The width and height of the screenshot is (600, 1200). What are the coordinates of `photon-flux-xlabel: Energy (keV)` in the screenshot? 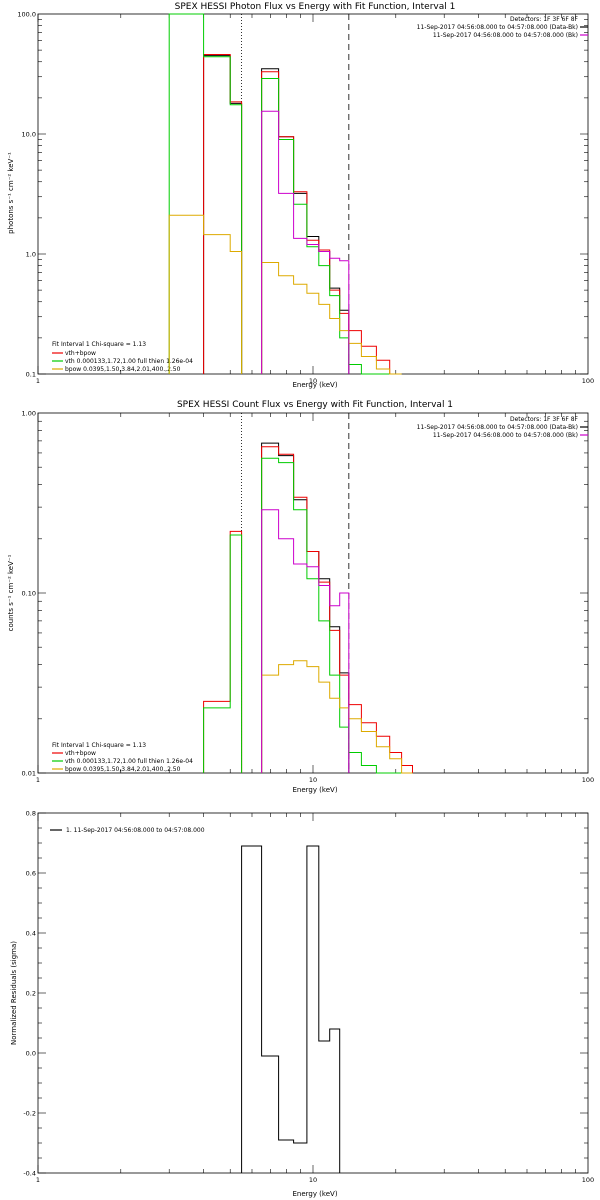 It's located at (314, 385).